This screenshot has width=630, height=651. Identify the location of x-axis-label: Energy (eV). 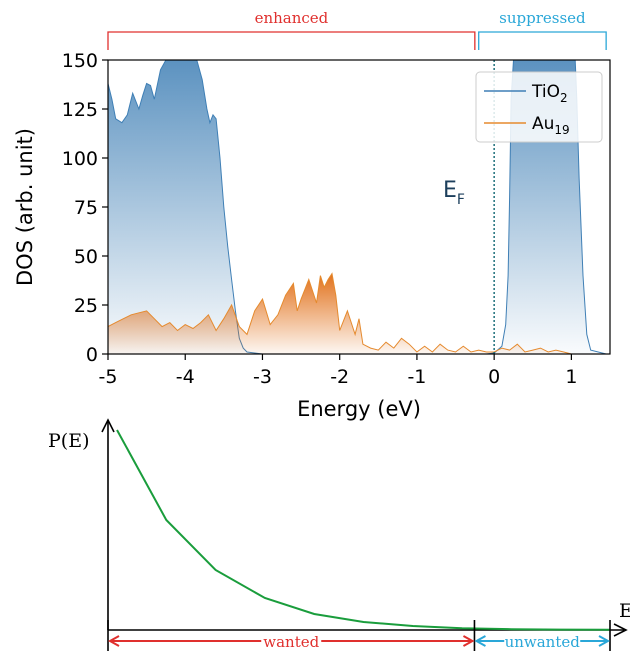
(359, 409).